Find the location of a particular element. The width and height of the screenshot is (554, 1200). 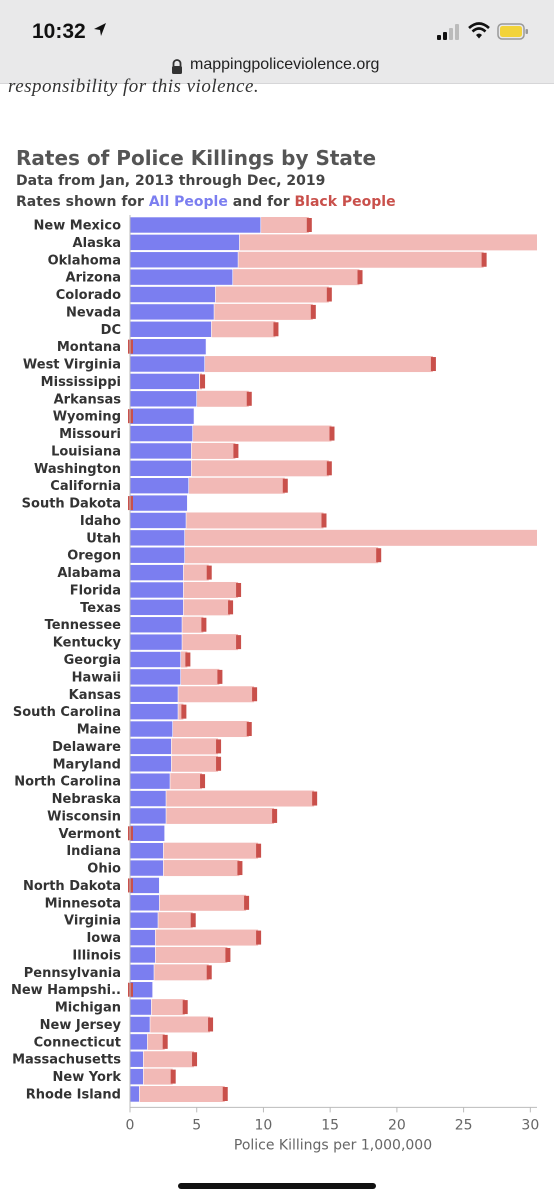

battery-icon is located at coordinates (512, 31).